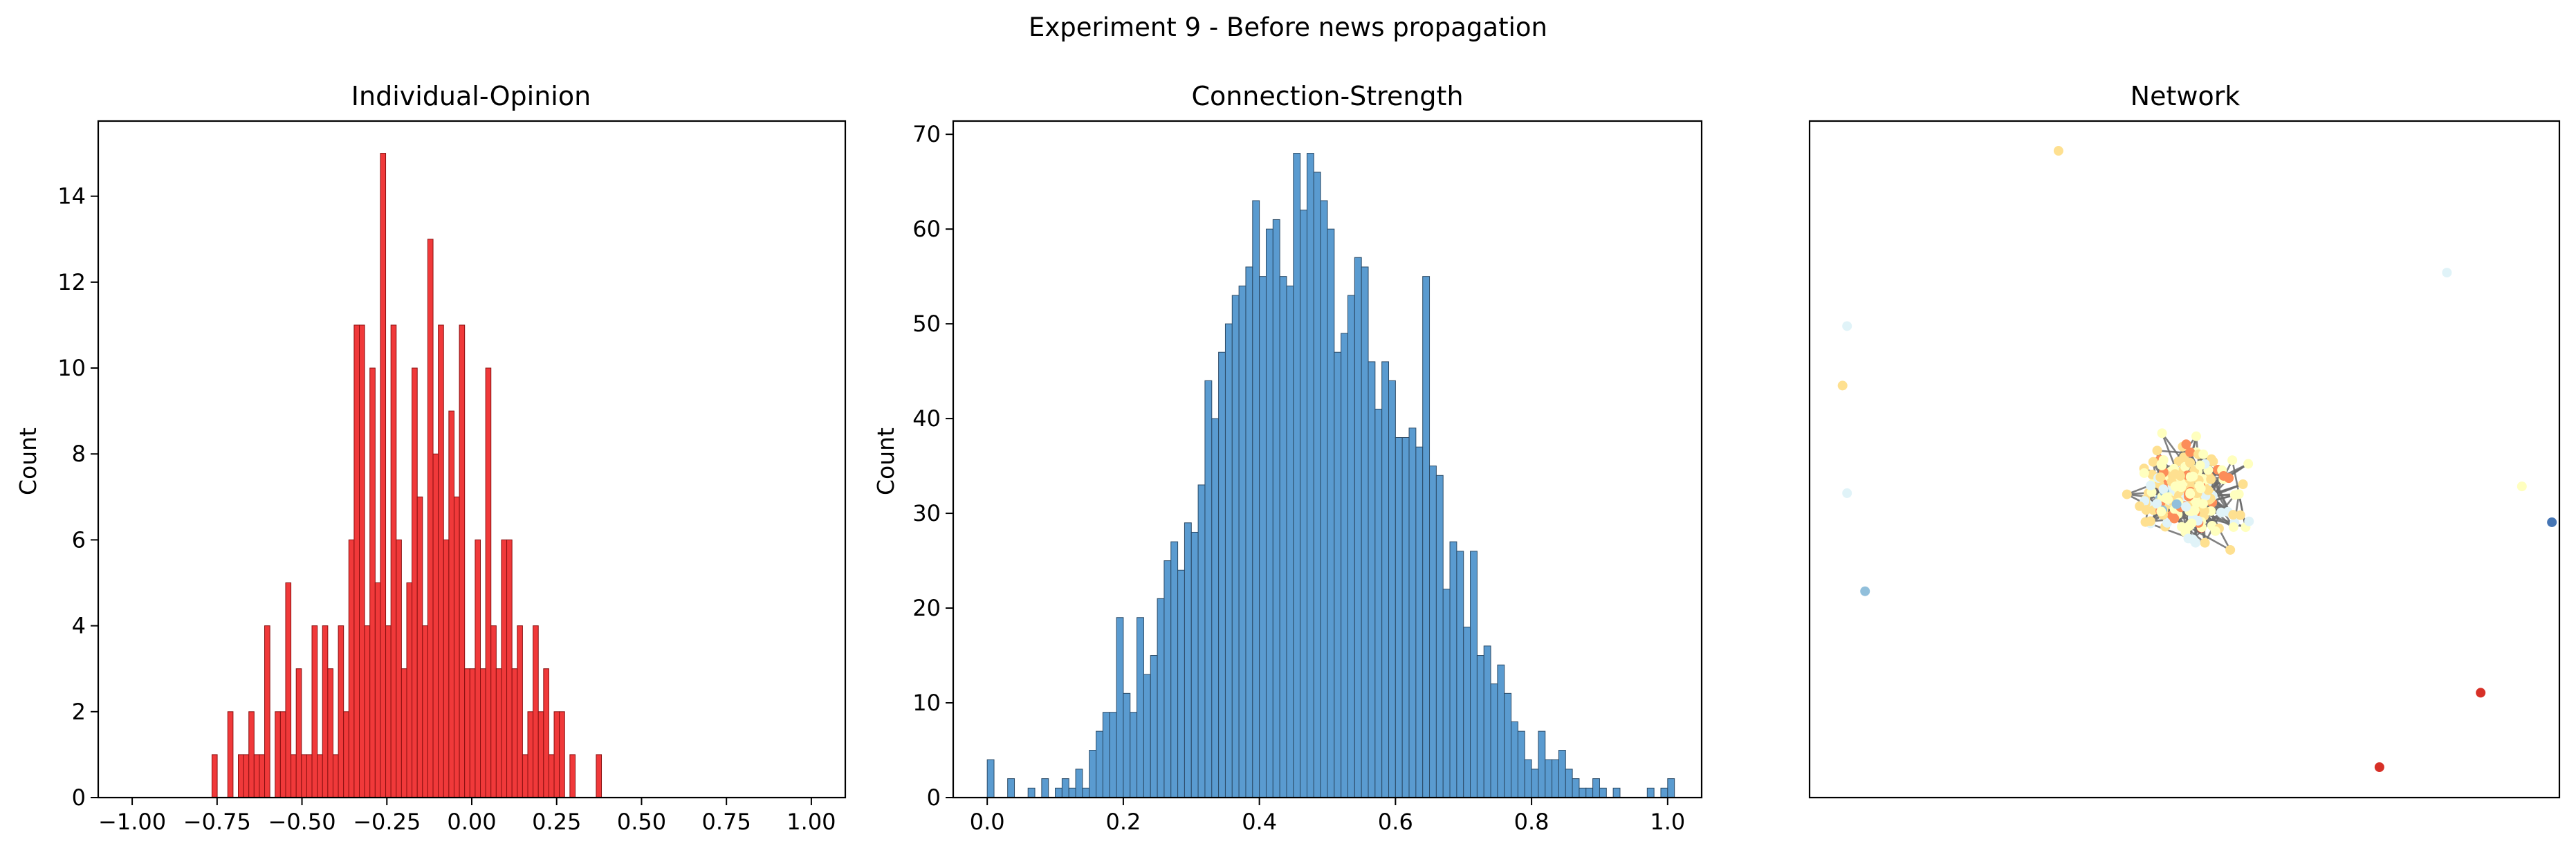 The image size is (2576, 855). I want to click on y-tick-label: 0, so click(934, 797).